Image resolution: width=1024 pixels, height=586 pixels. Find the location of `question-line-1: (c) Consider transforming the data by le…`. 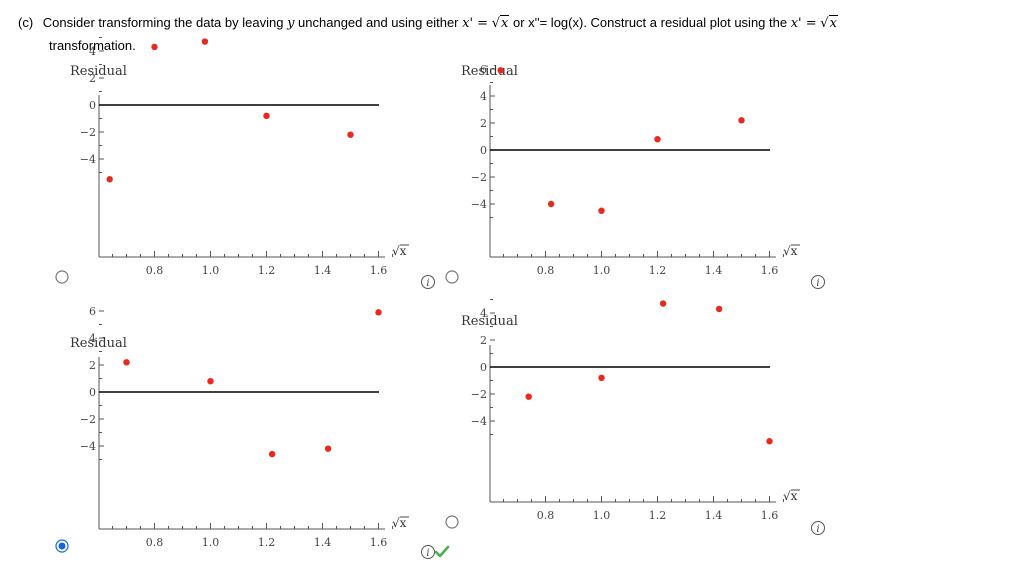

question-line-1: (c) Consider transforming the data by le… is located at coordinates (513, 23).